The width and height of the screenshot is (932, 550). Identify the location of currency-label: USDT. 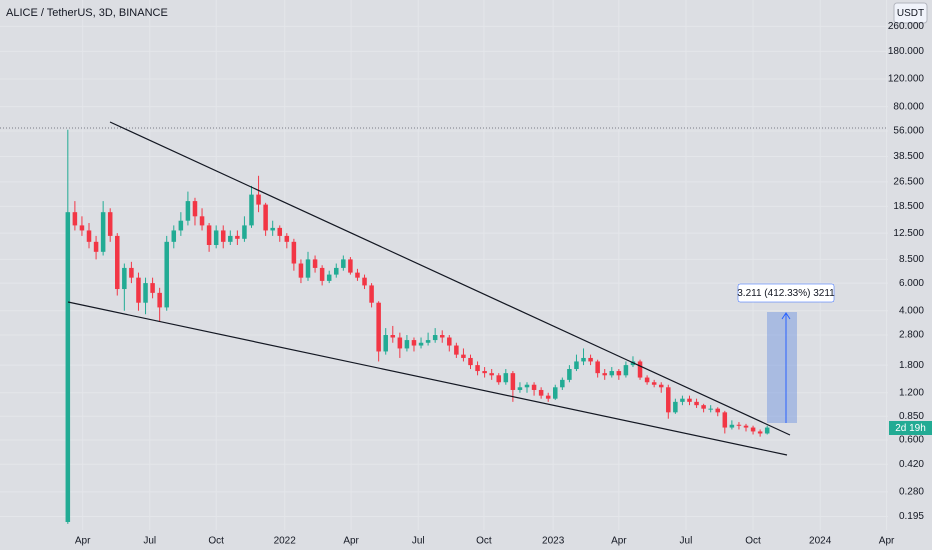
(910, 13).